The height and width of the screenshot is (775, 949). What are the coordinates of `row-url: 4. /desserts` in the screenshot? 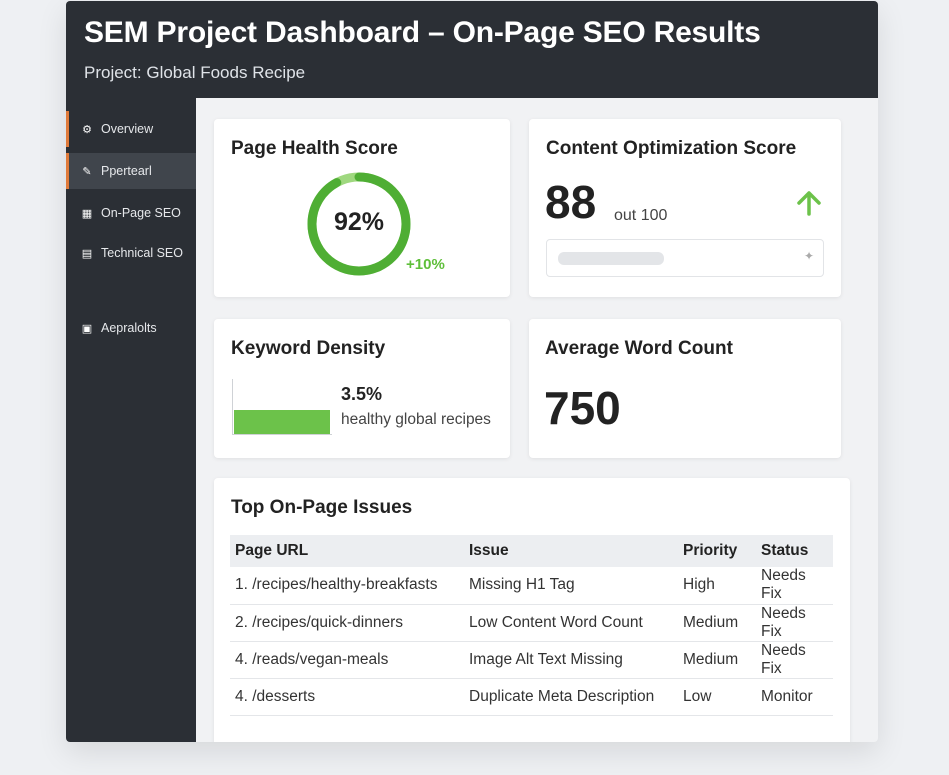 It's located at (347, 697).